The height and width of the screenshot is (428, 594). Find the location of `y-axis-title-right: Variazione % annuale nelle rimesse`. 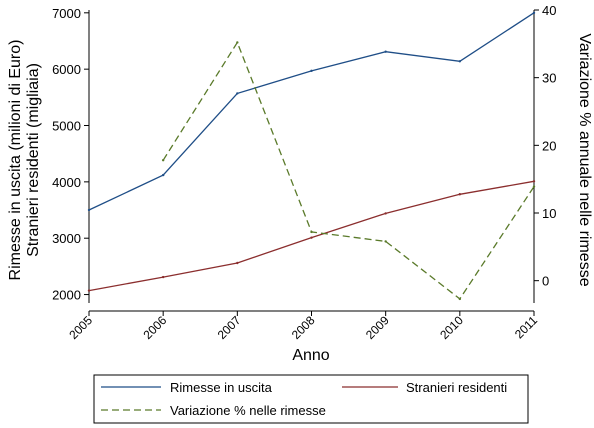

y-axis-title-right: Variazione % annuale nelle rimesse is located at coordinates (584, 159).